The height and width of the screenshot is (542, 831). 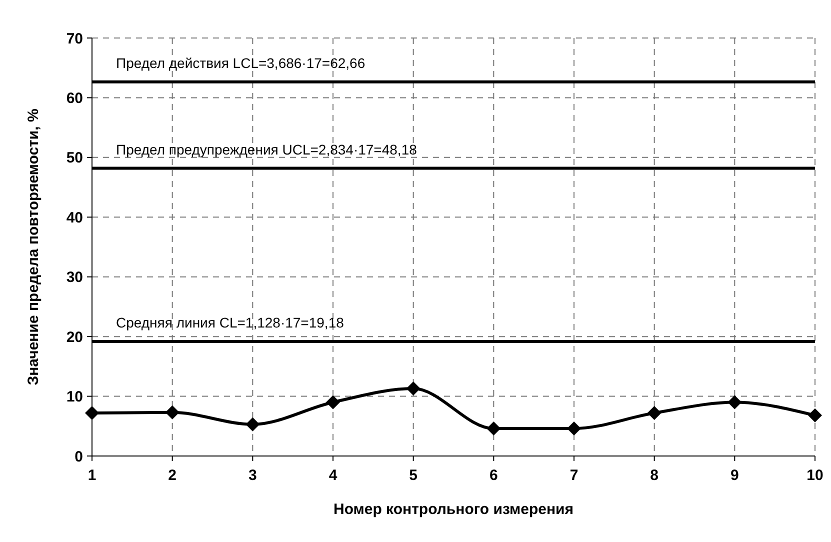 I want to click on x-tick-label: 3, so click(x=252, y=475).